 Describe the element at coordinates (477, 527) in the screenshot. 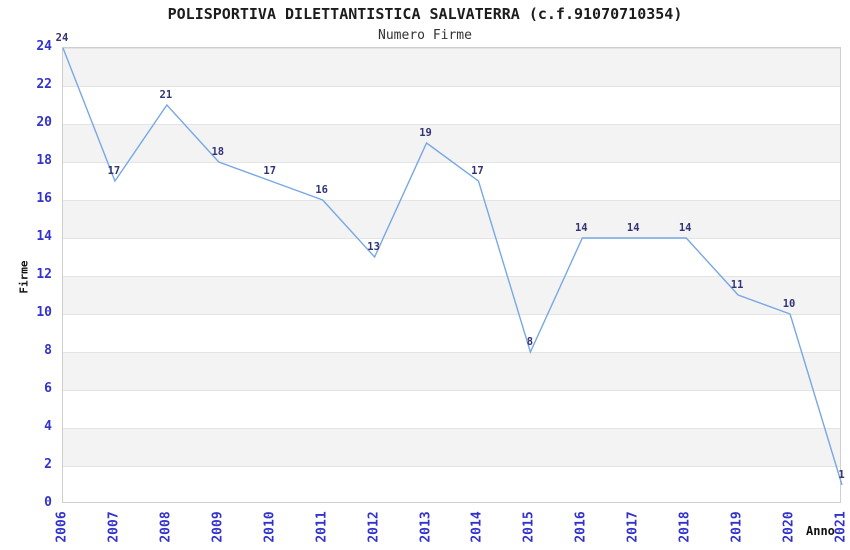

I see `x-tick-label: 2014` at that location.